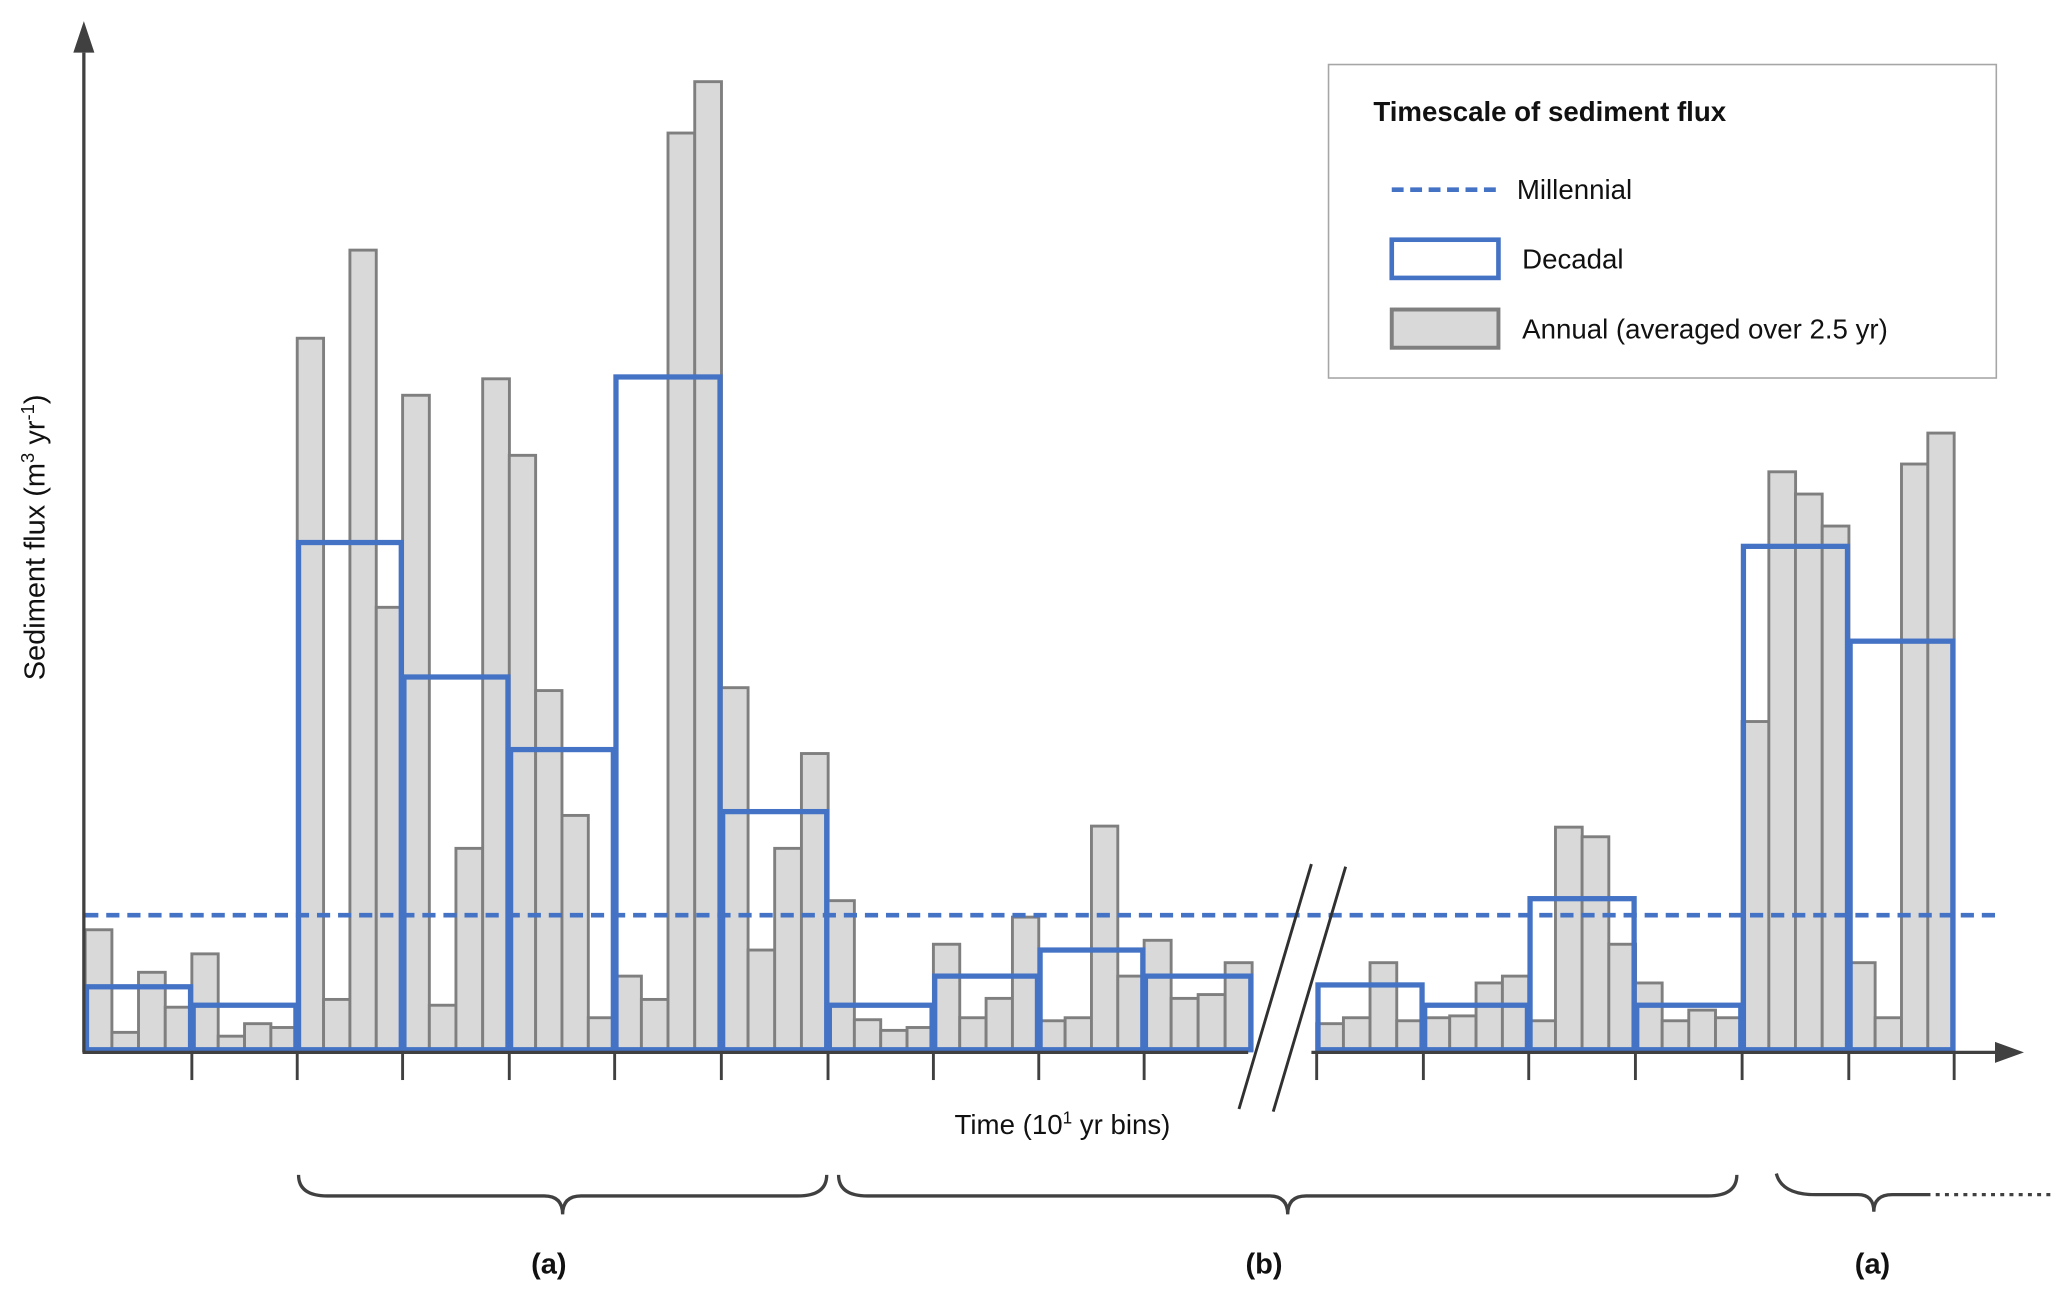  Describe the element at coordinates (1287, 1194) in the screenshot. I see `brace-period-b` at that location.